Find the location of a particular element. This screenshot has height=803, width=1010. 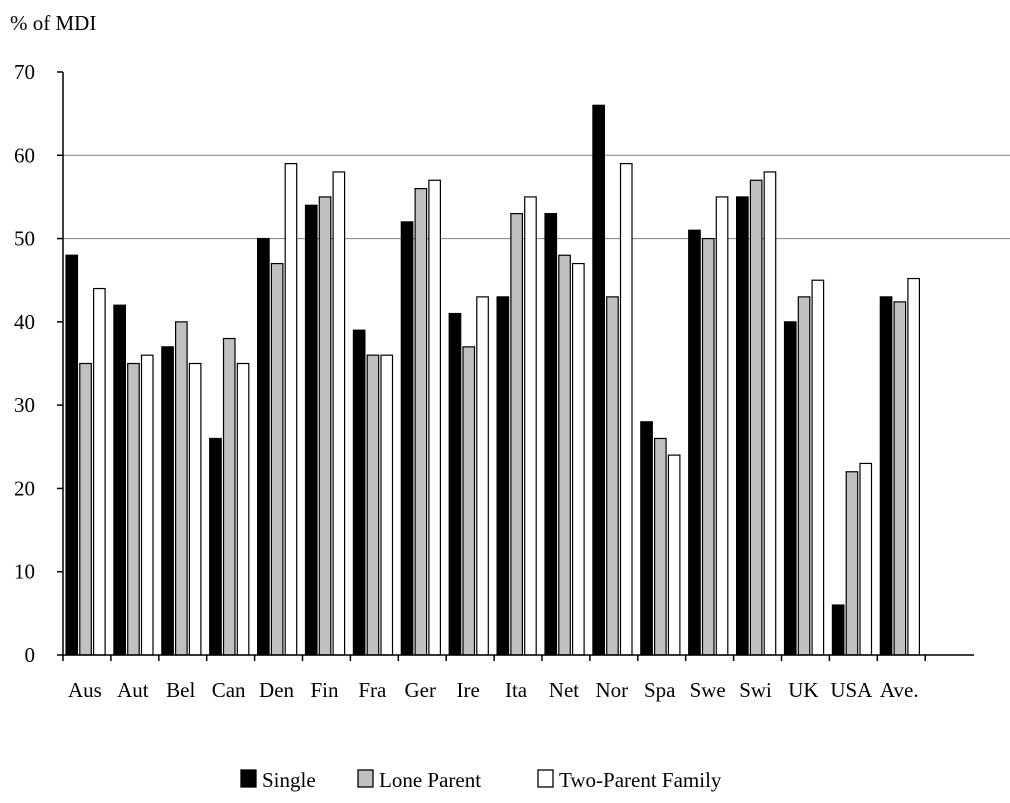

bar-two-parent-family-ave is located at coordinates (914, 466).